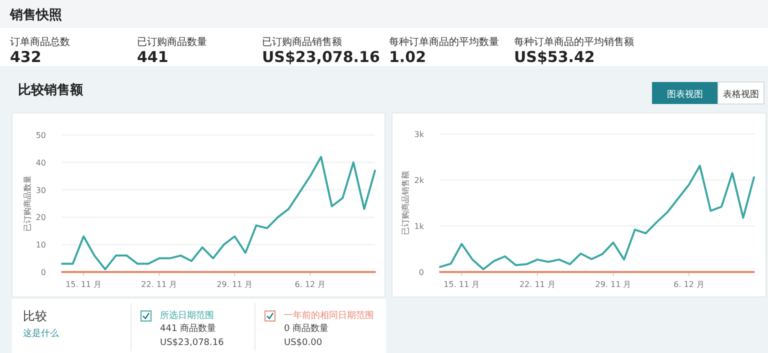  I want to click on text: 表格视图, so click(741, 94).